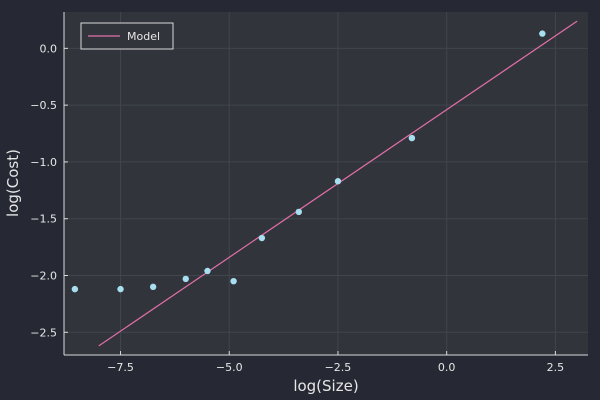 The width and height of the screenshot is (600, 400). I want to click on y-tick-label: −0.5, so click(43, 105).